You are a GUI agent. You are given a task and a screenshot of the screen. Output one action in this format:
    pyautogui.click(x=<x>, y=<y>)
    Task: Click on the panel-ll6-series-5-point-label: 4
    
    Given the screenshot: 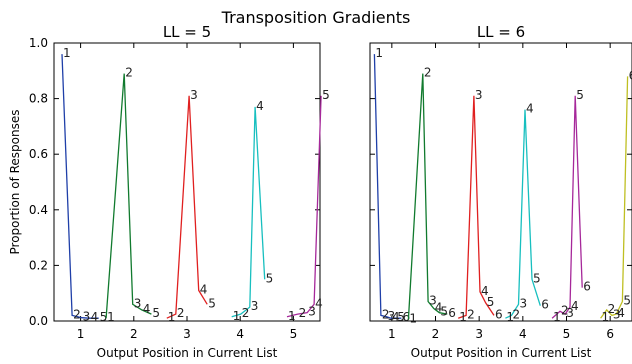 What is the action you would take?
    pyautogui.click(x=575, y=306)
    